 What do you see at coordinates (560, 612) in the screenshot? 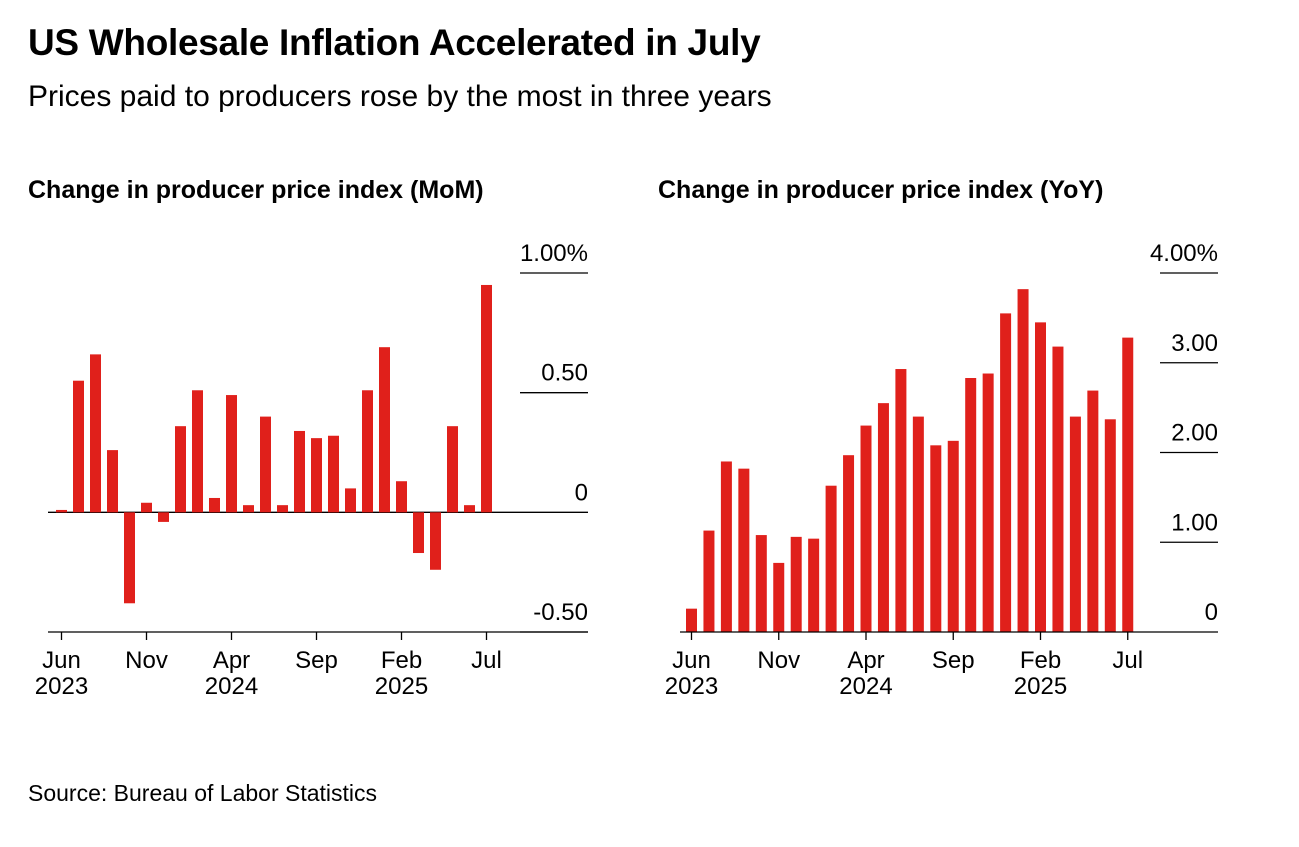
I see `y-tick-label: -0.50` at bounding box center [560, 612].